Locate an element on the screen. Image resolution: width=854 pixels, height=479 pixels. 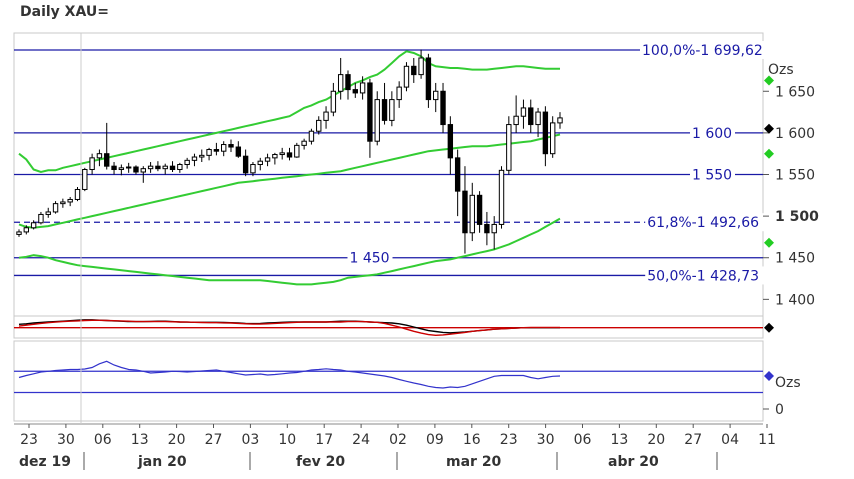
level-label: 1 450 is located at coordinates (370, 259).